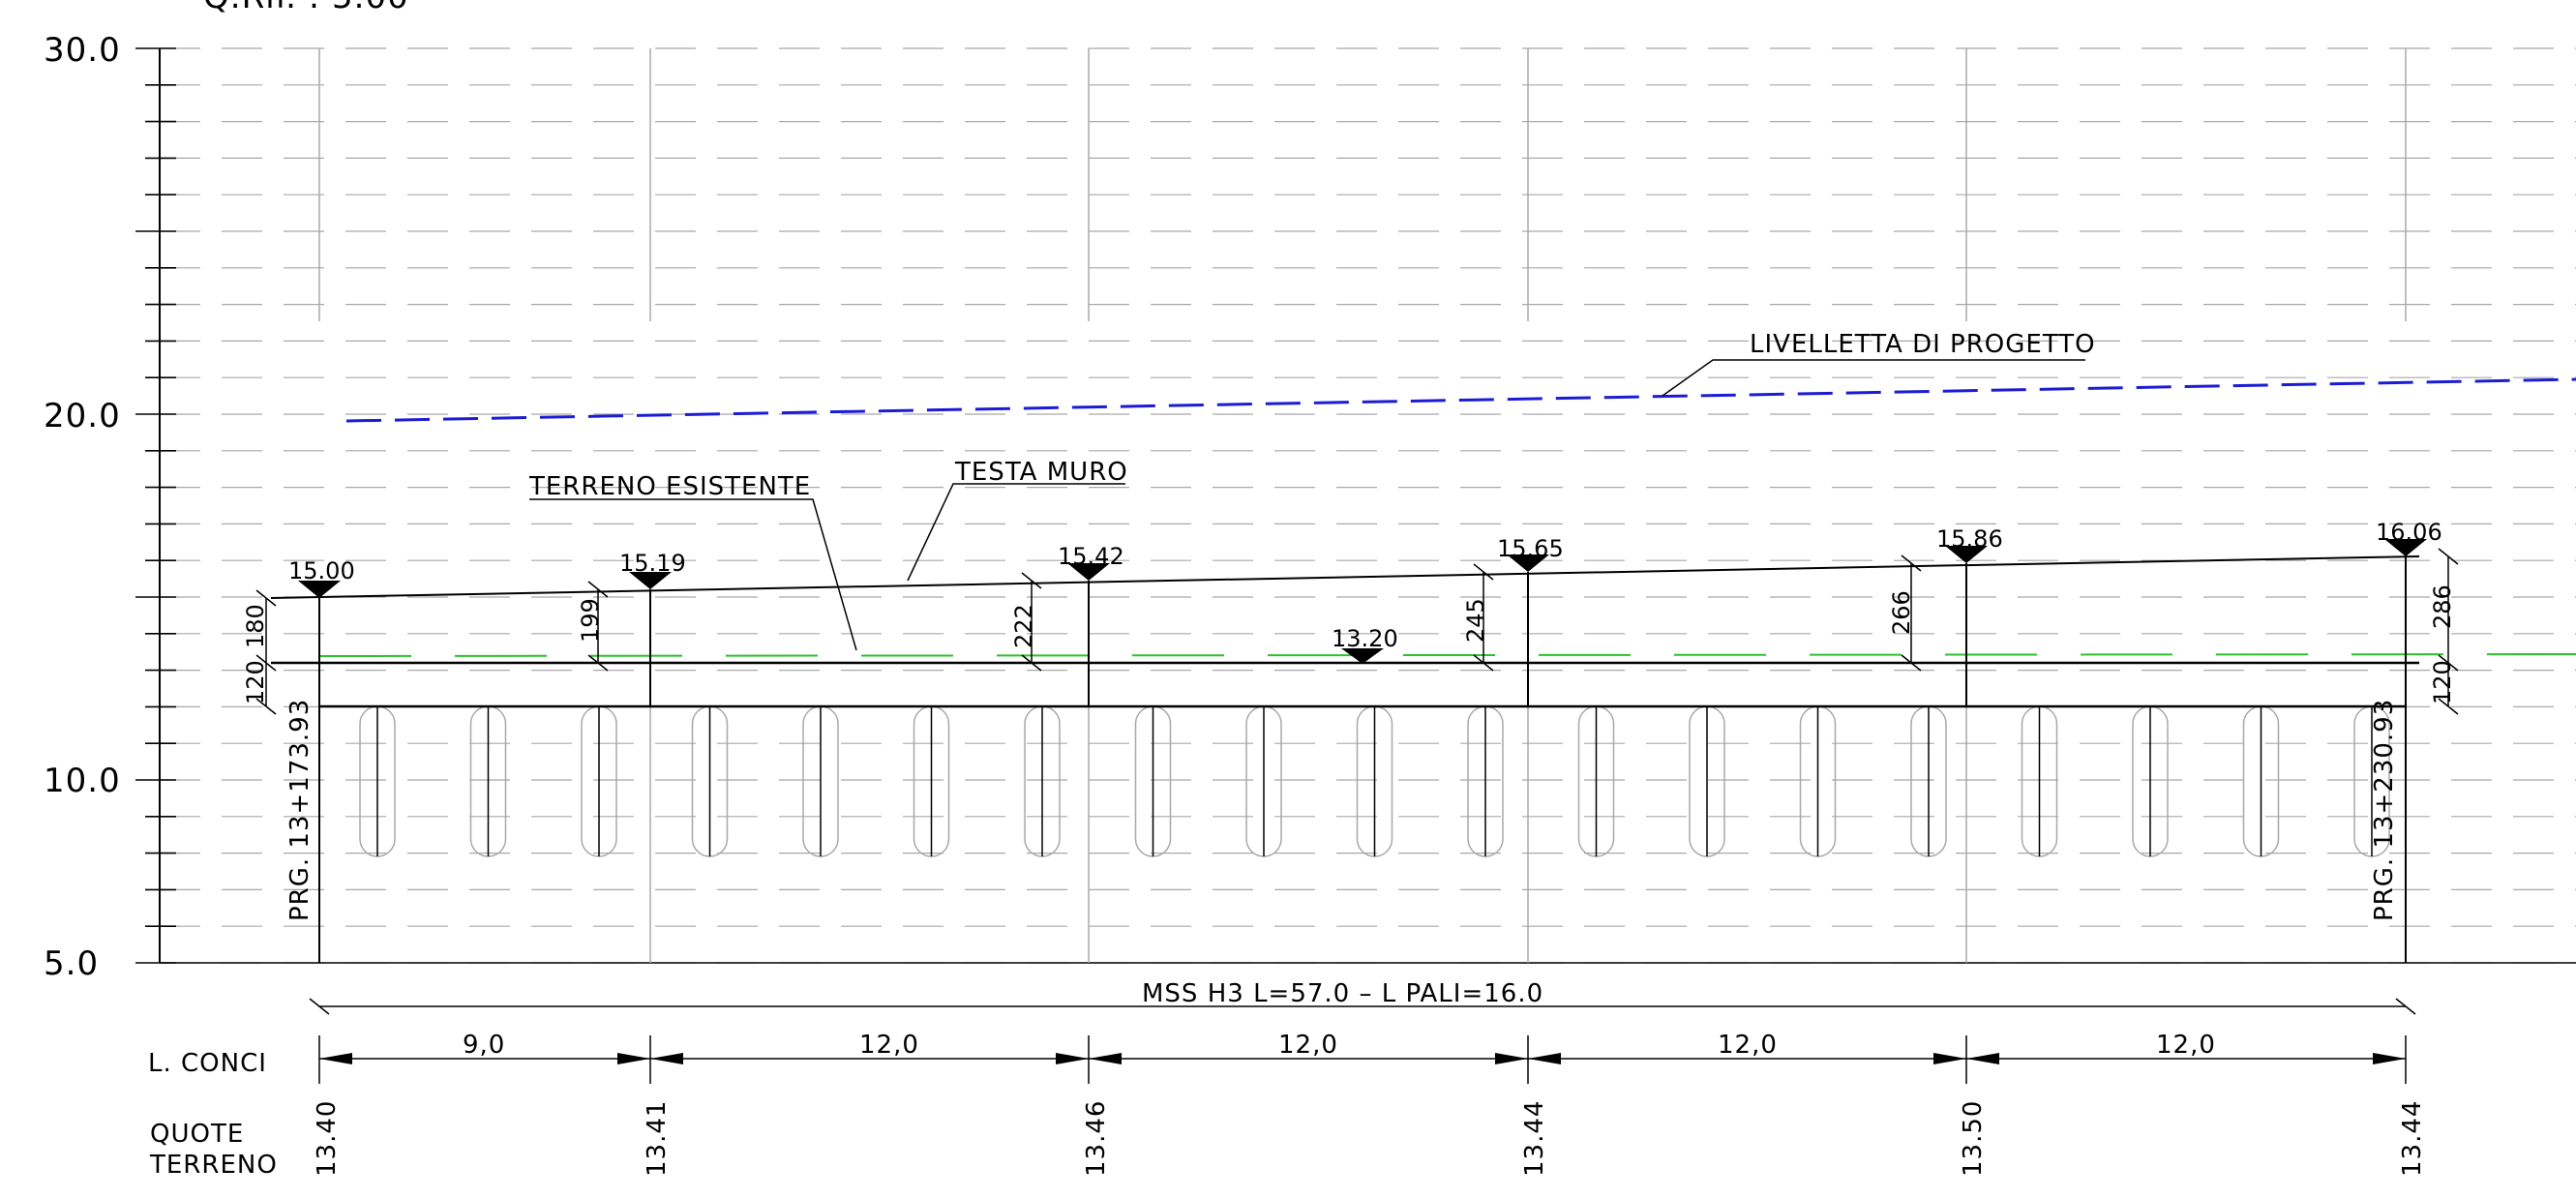 The height and width of the screenshot is (1198, 2576). Describe the element at coordinates (1460, 400) in the screenshot. I see `design-line` at that location.